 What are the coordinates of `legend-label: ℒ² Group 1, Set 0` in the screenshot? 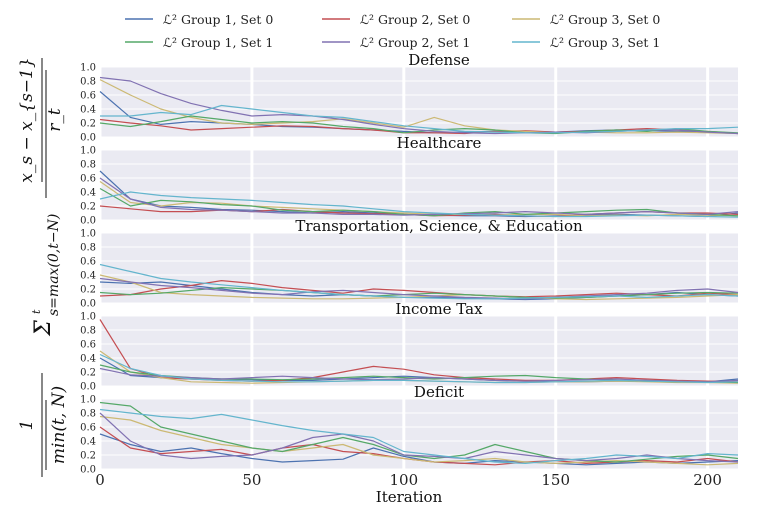 It's located at (218, 19).